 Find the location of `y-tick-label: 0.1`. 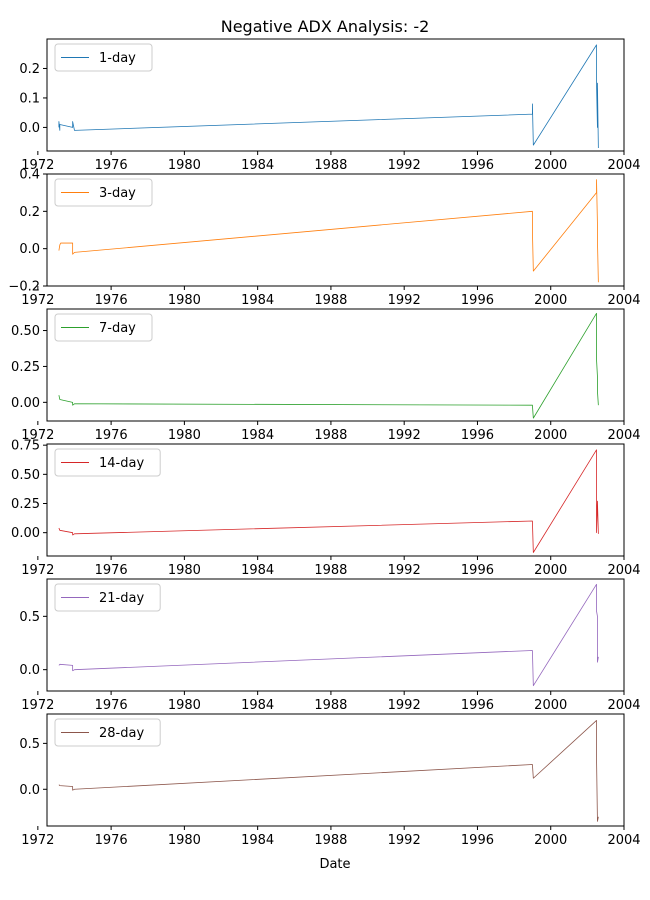

y-tick-label: 0.1 is located at coordinates (29, 98).